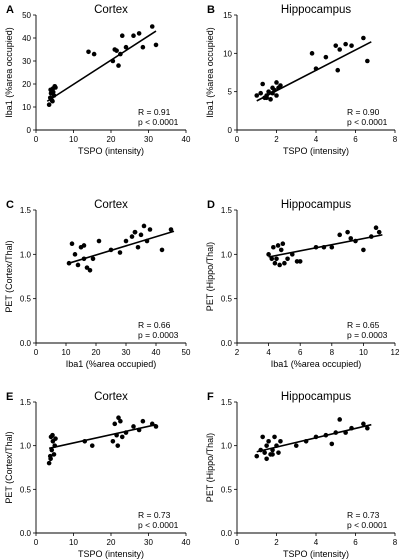 This screenshot has width=403, height=559. I want to click on y-tick-label: 0.5, so click(26, 489).